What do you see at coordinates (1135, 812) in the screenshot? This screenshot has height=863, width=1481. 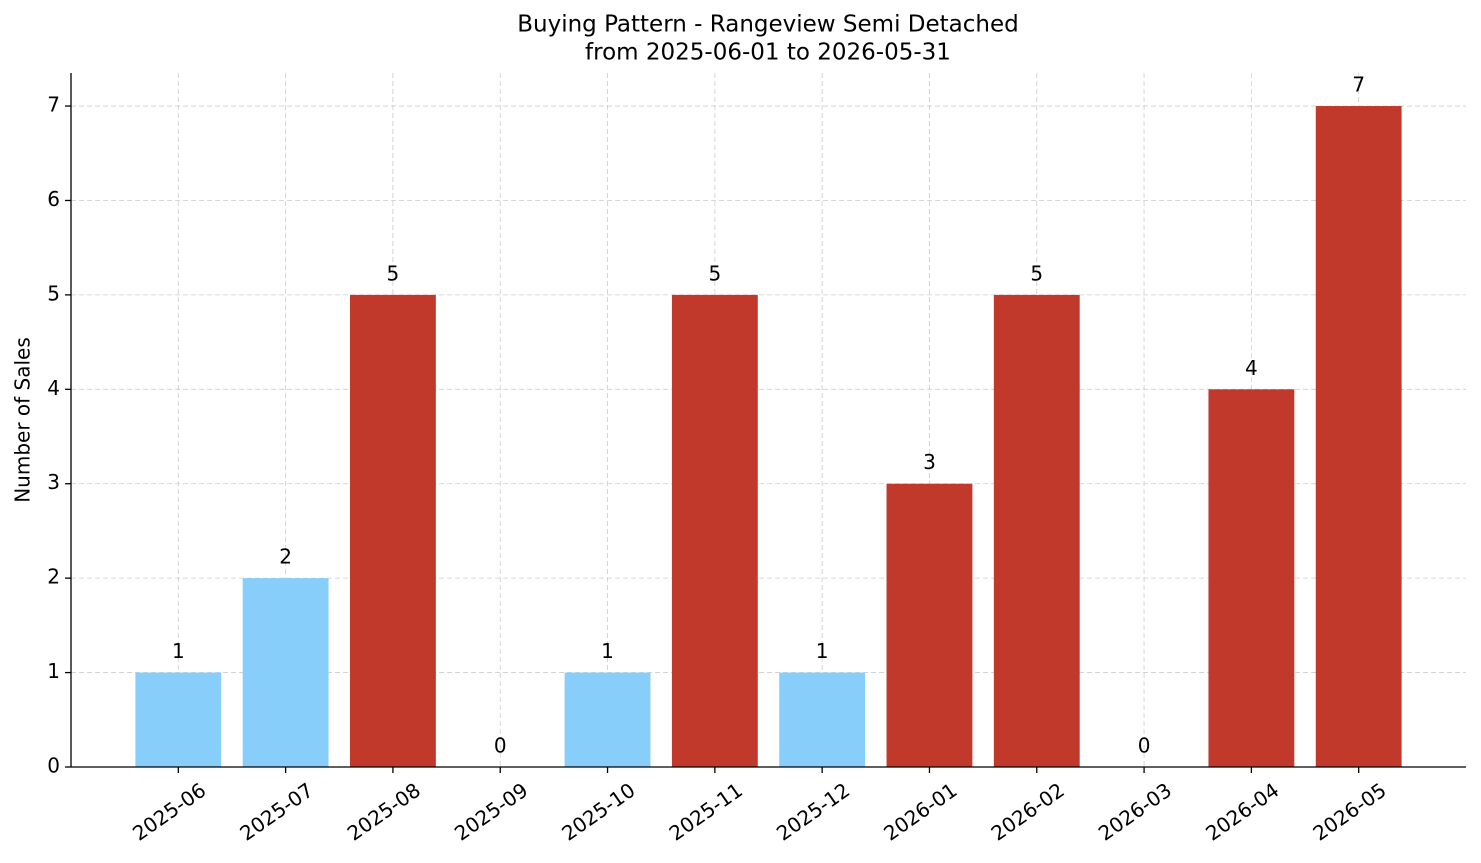 I see `x-tick-label: 2026-03` at bounding box center [1135, 812].